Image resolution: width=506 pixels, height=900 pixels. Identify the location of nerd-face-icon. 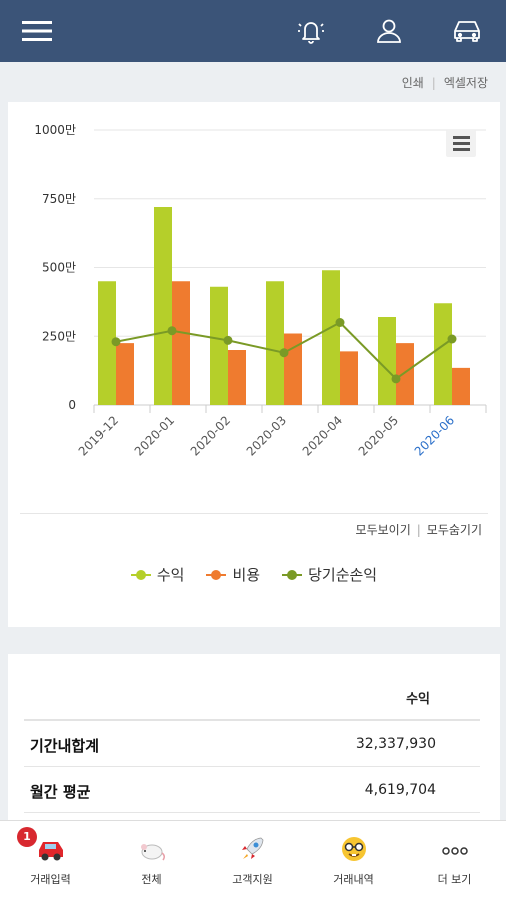
(354, 849).